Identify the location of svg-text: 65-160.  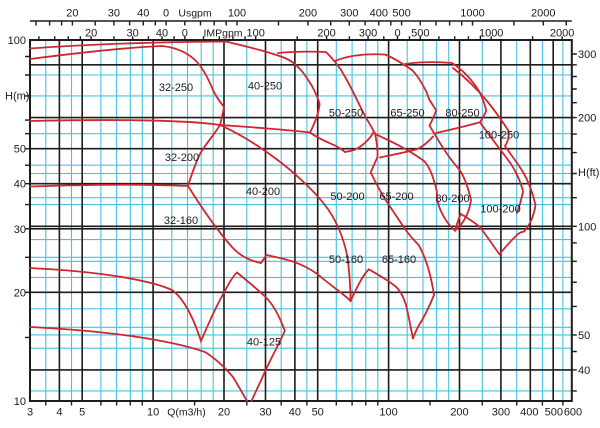
(399, 260).